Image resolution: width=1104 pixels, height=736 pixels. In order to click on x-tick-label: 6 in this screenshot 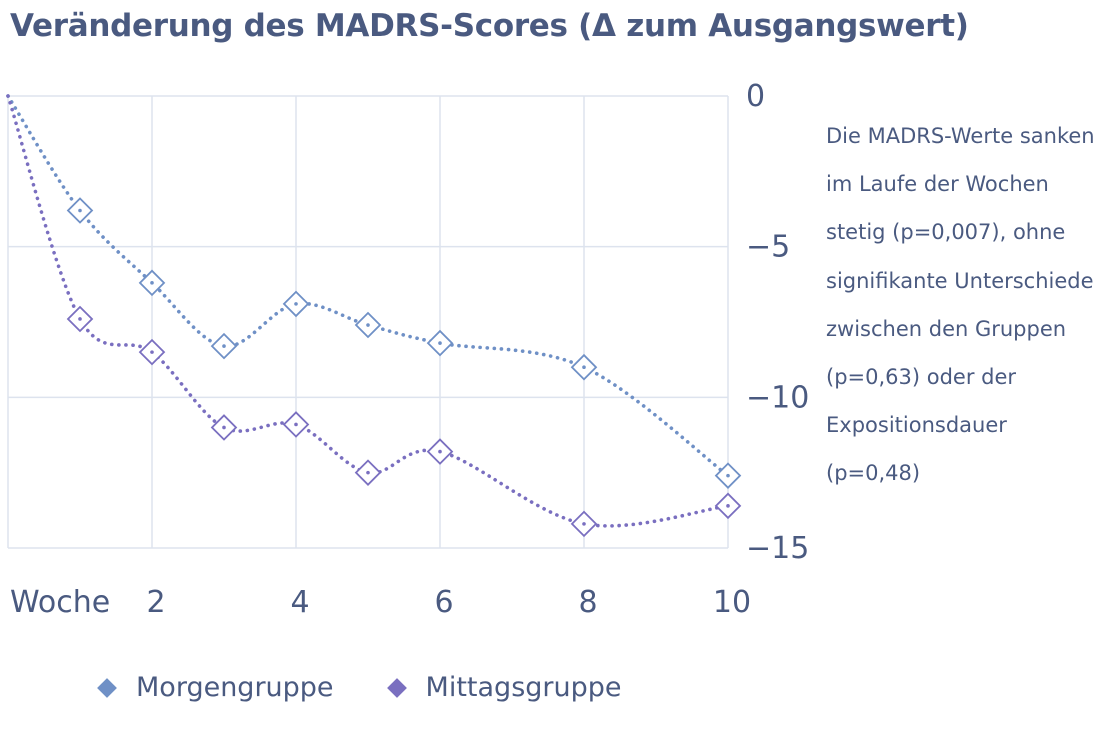, I will do `click(443, 602)`.